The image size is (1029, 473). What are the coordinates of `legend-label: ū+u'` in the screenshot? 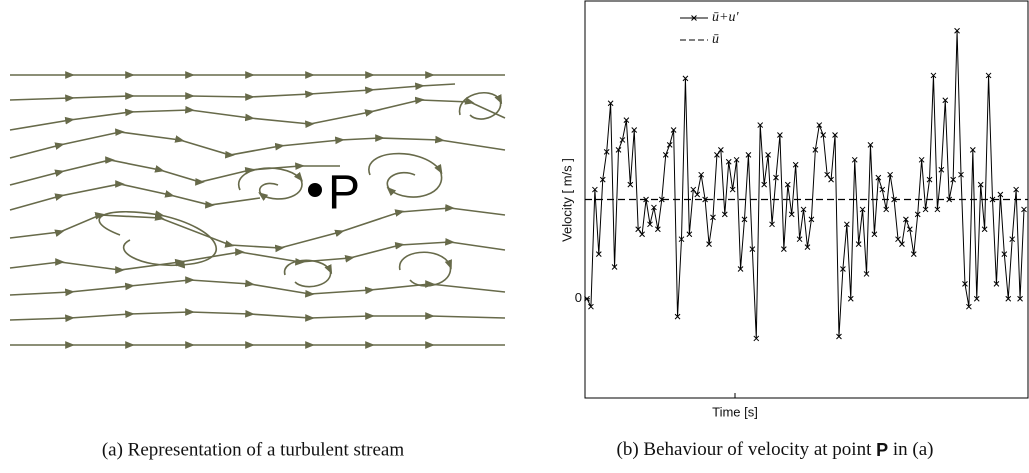 It's located at (725, 17).